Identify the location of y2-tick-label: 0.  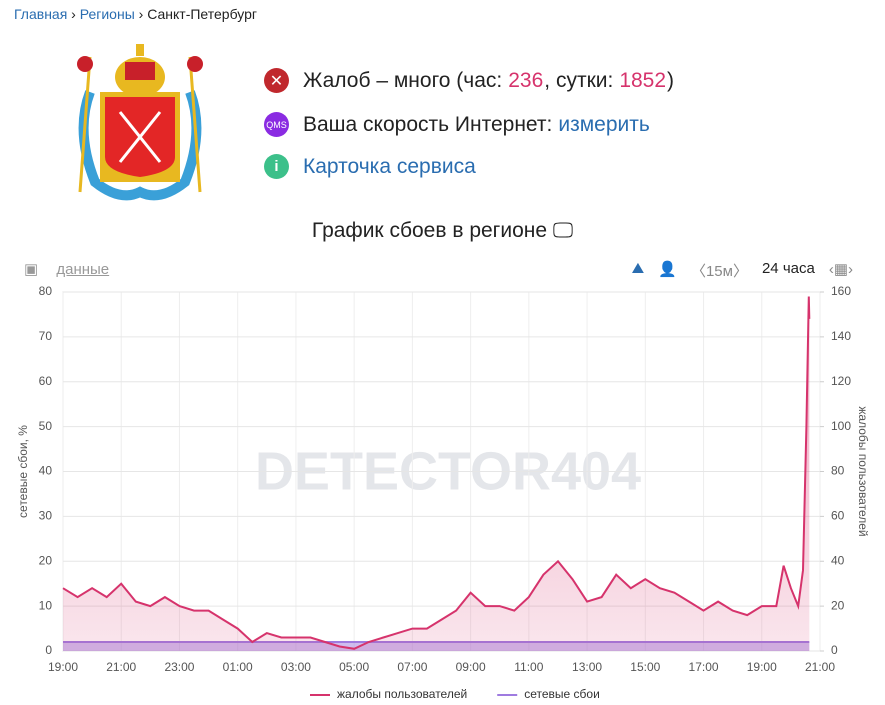
(834, 650).